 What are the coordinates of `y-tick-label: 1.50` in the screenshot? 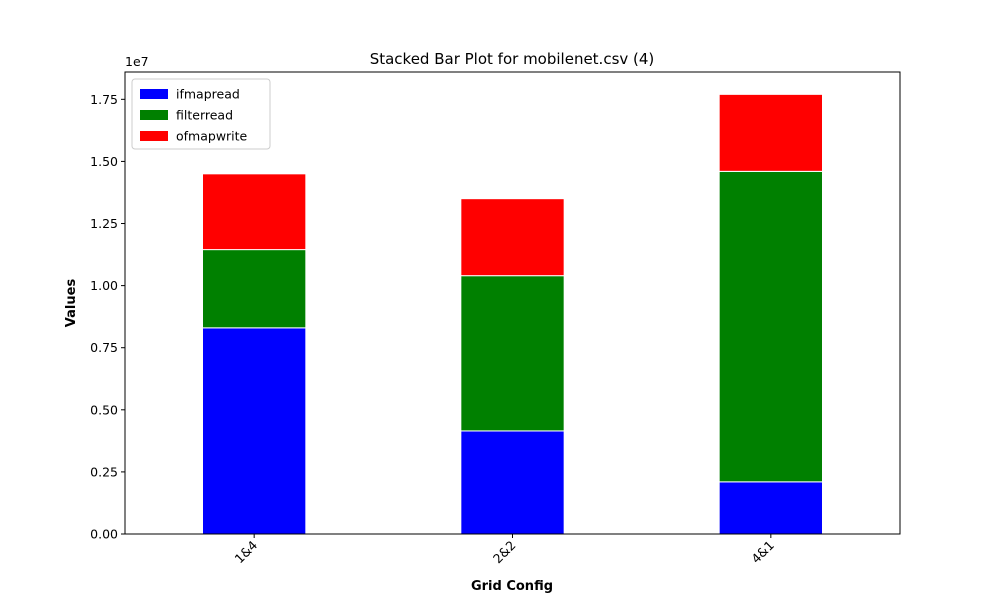 It's located at (104, 161).